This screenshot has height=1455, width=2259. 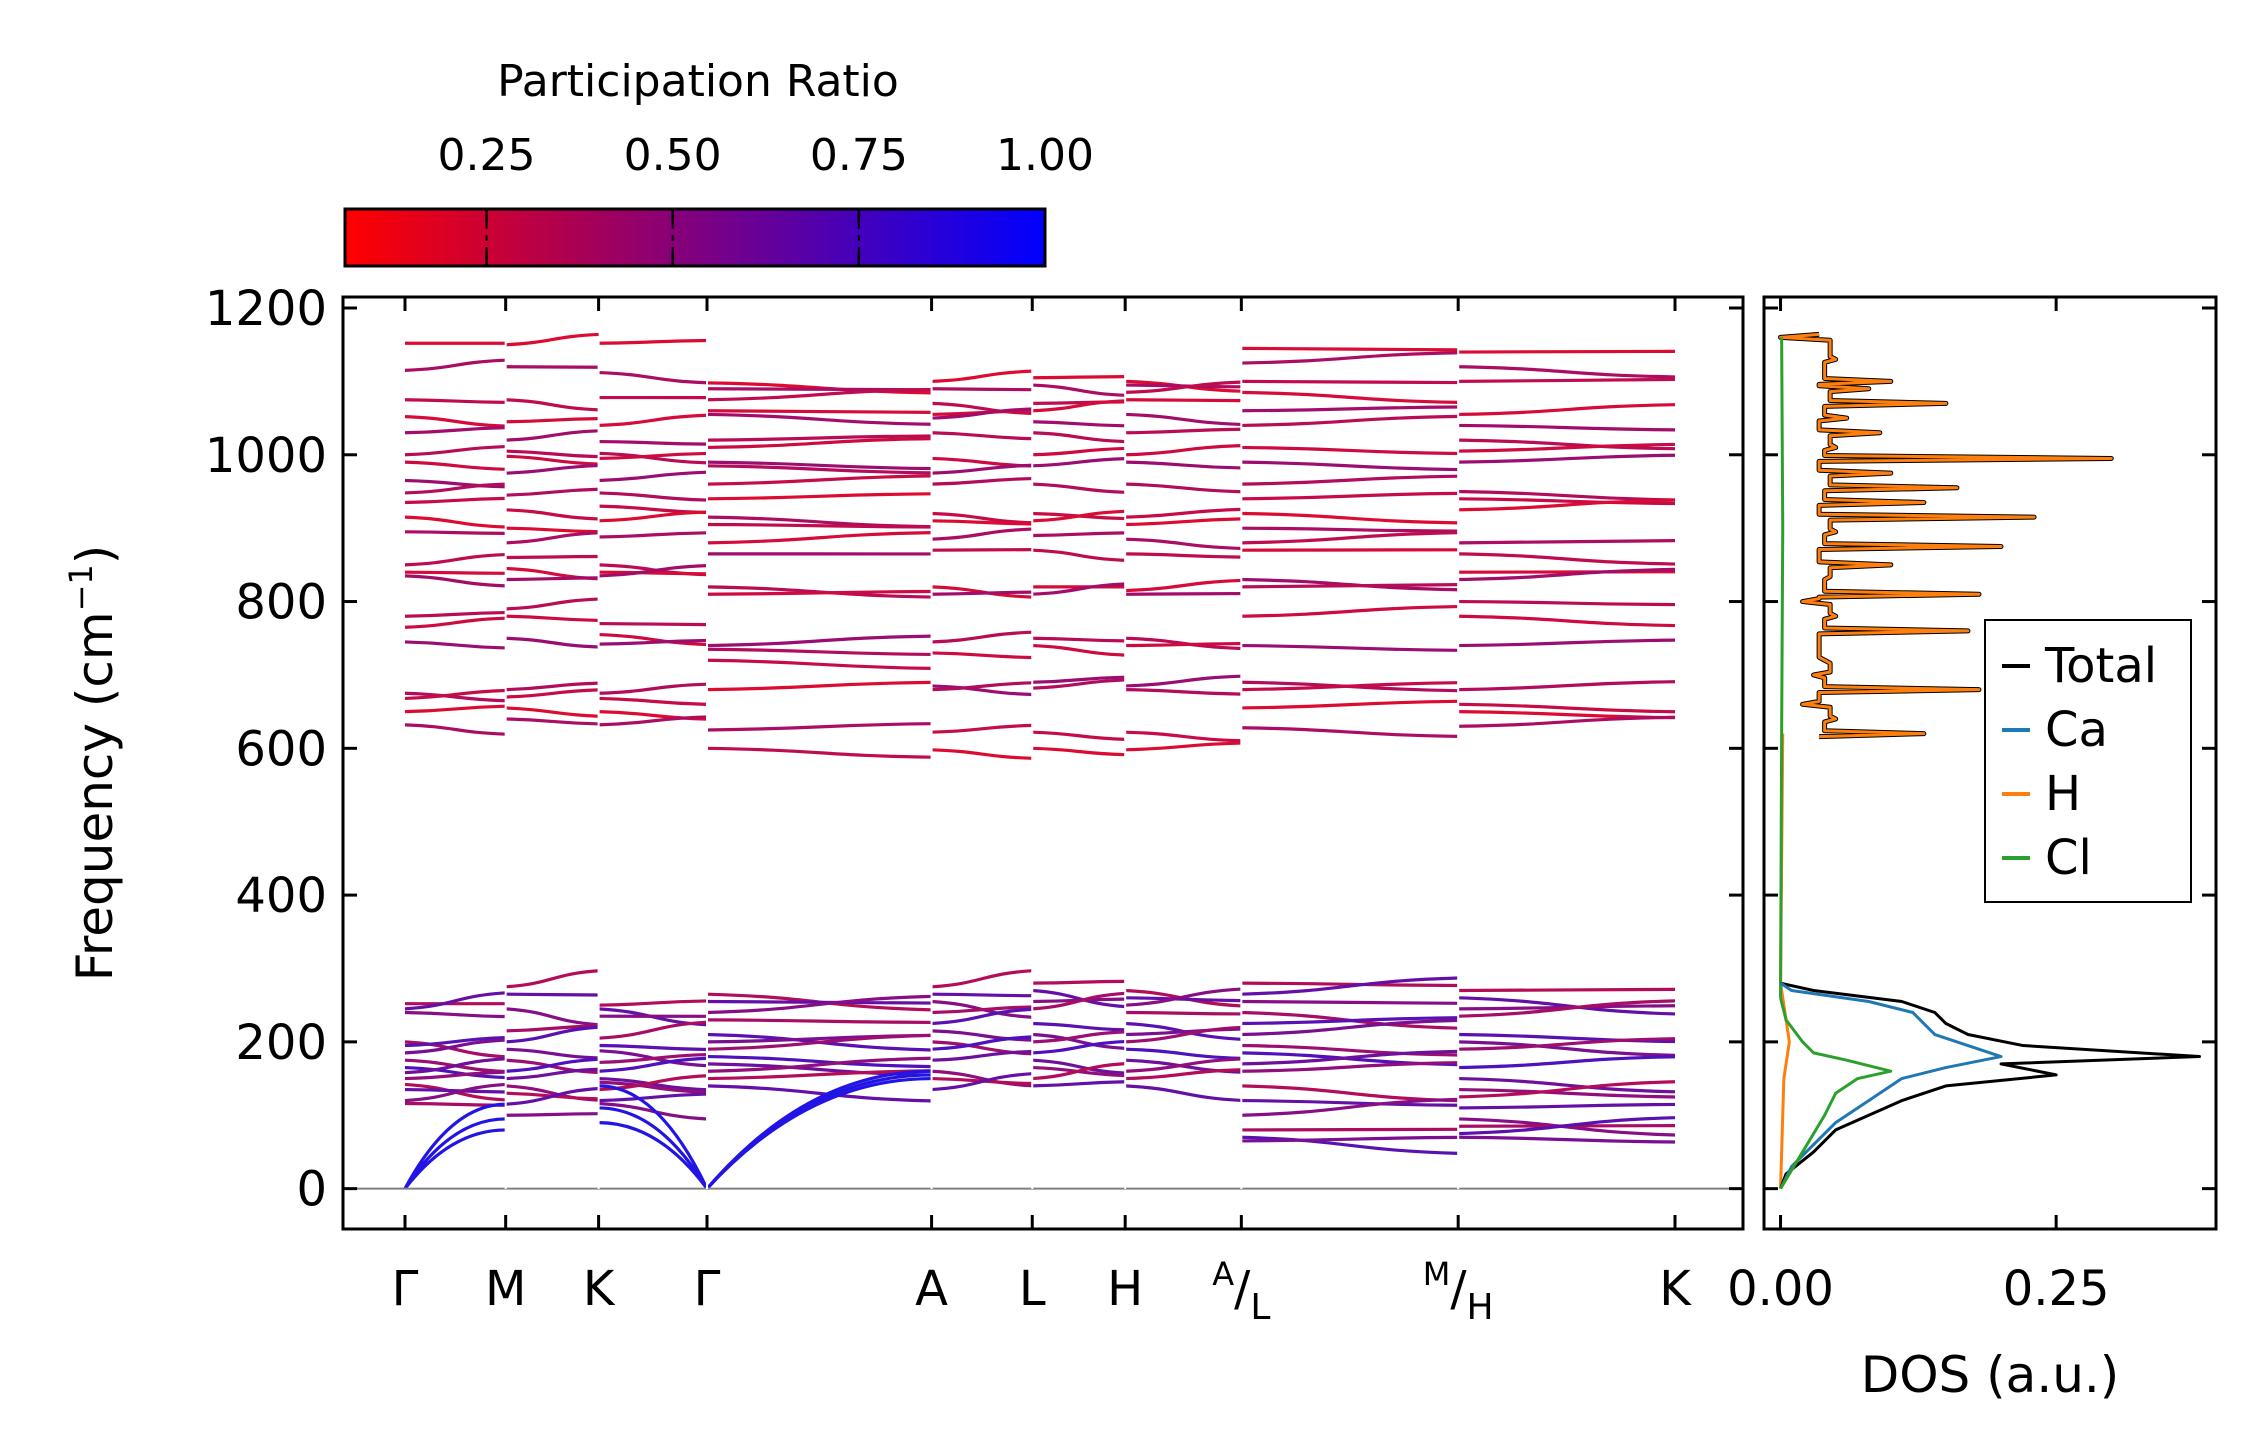 What do you see at coordinates (1032, 1289) in the screenshot?
I see `k-tick-label: L` at bounding box center [1032, 1289].